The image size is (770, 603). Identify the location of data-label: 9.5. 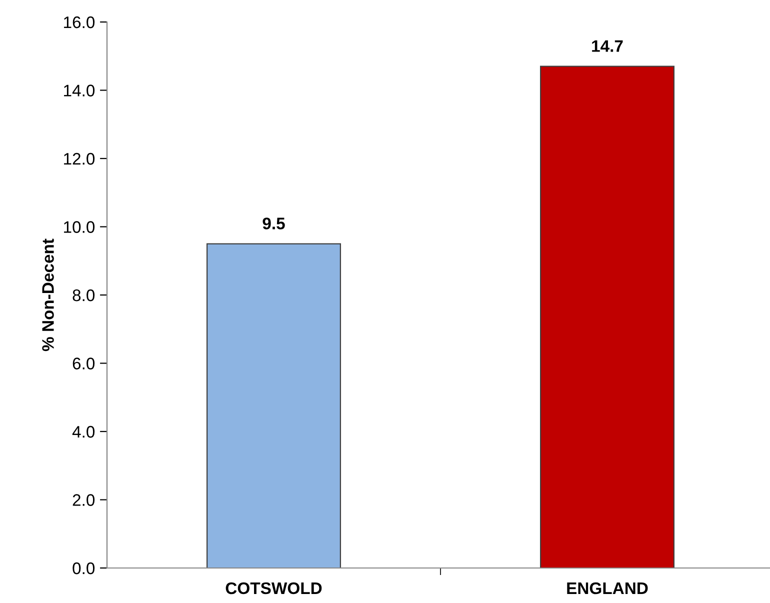
(273, 224).